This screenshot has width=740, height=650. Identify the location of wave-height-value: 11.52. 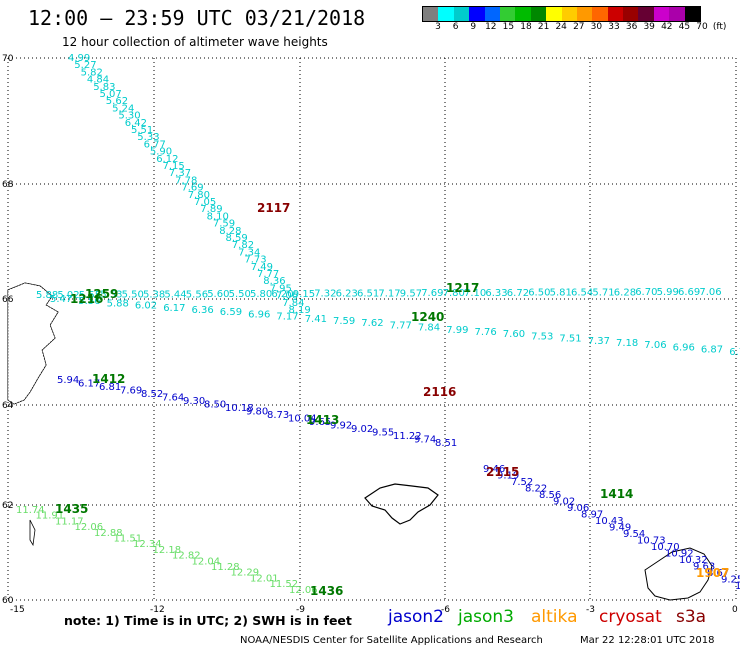
(284, 584).